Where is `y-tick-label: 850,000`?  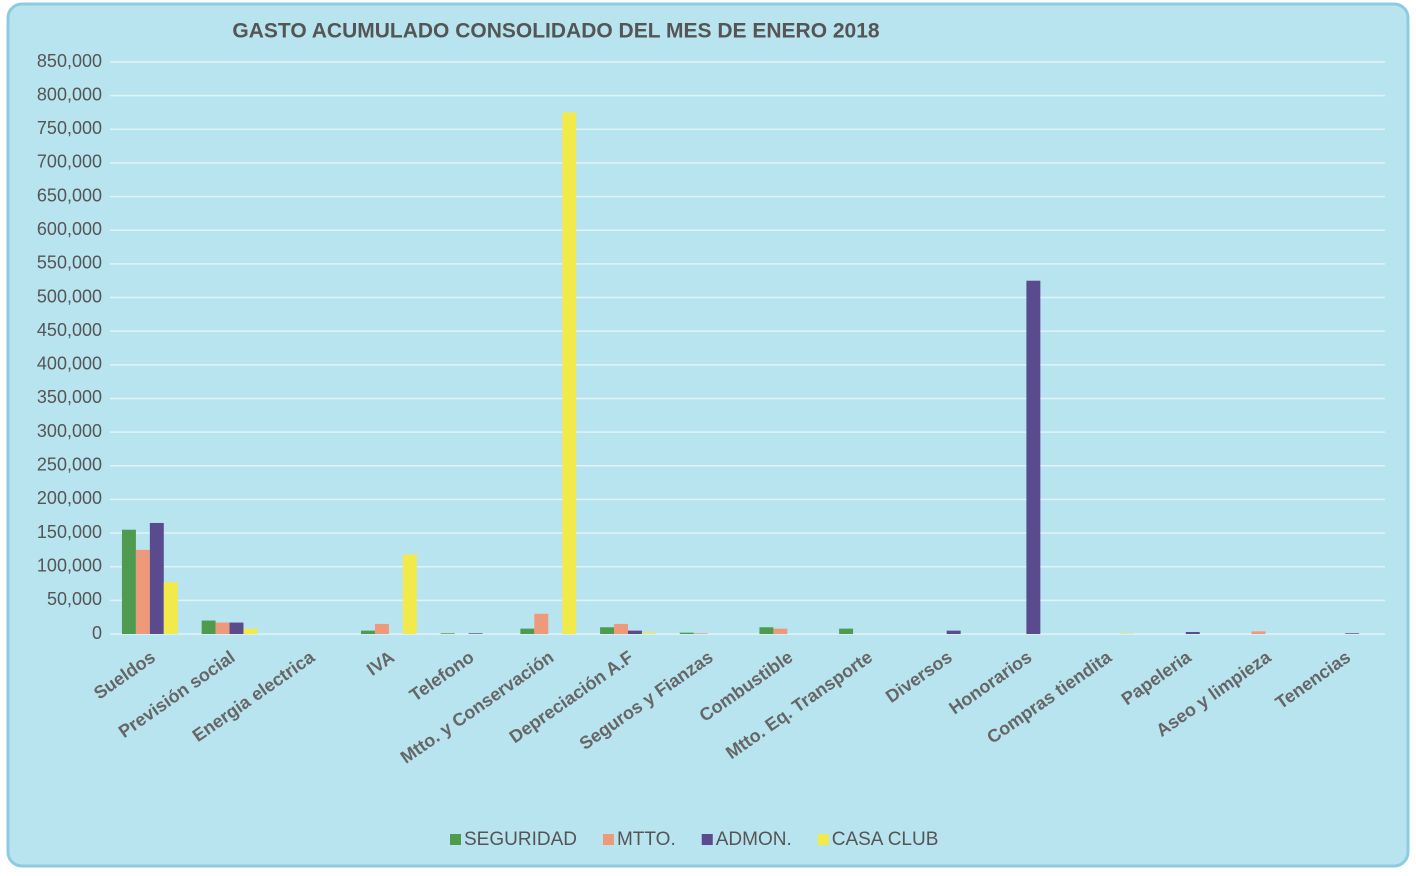 y-tick-label: 850,000 is located at coordinates (69, 61).